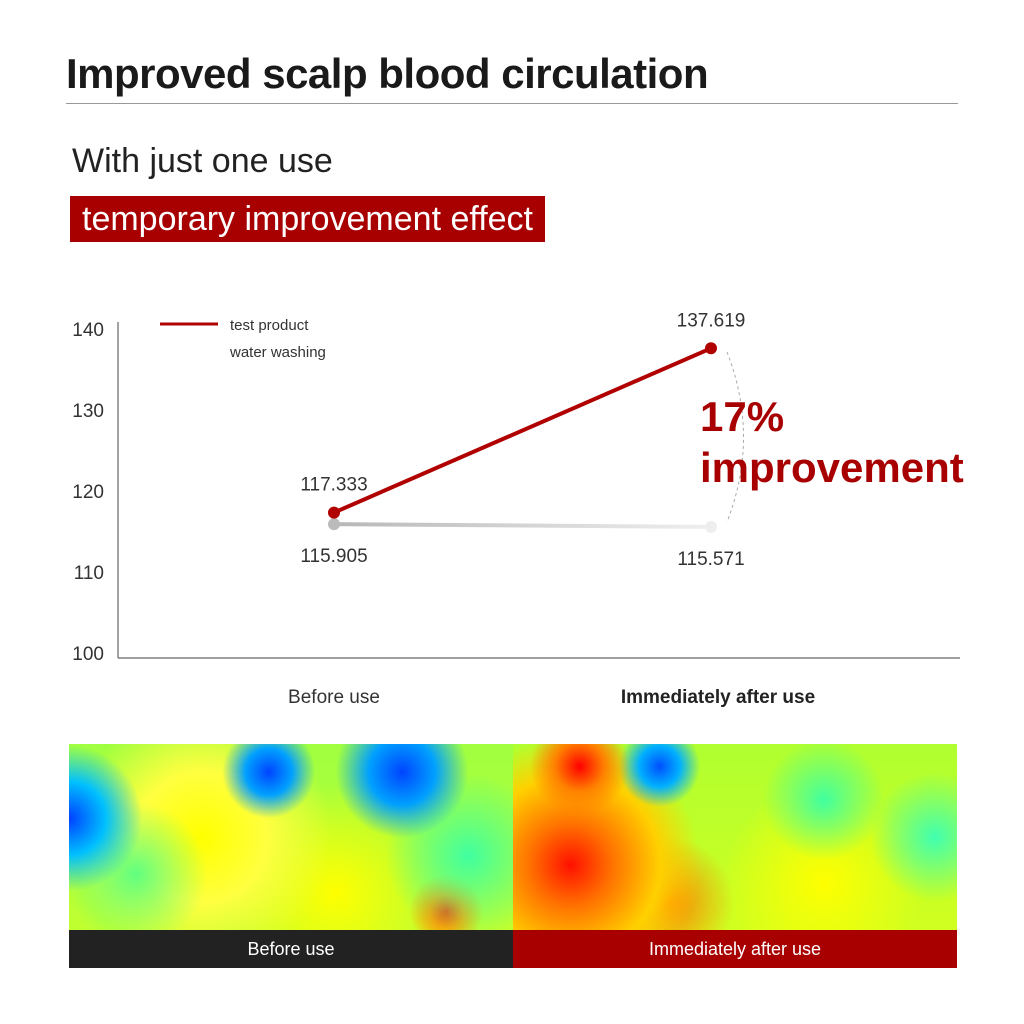  What do you see at coordinates (735, 837) in the screenshot?
I see `heatmap-after` at bounding box center [735, 837].